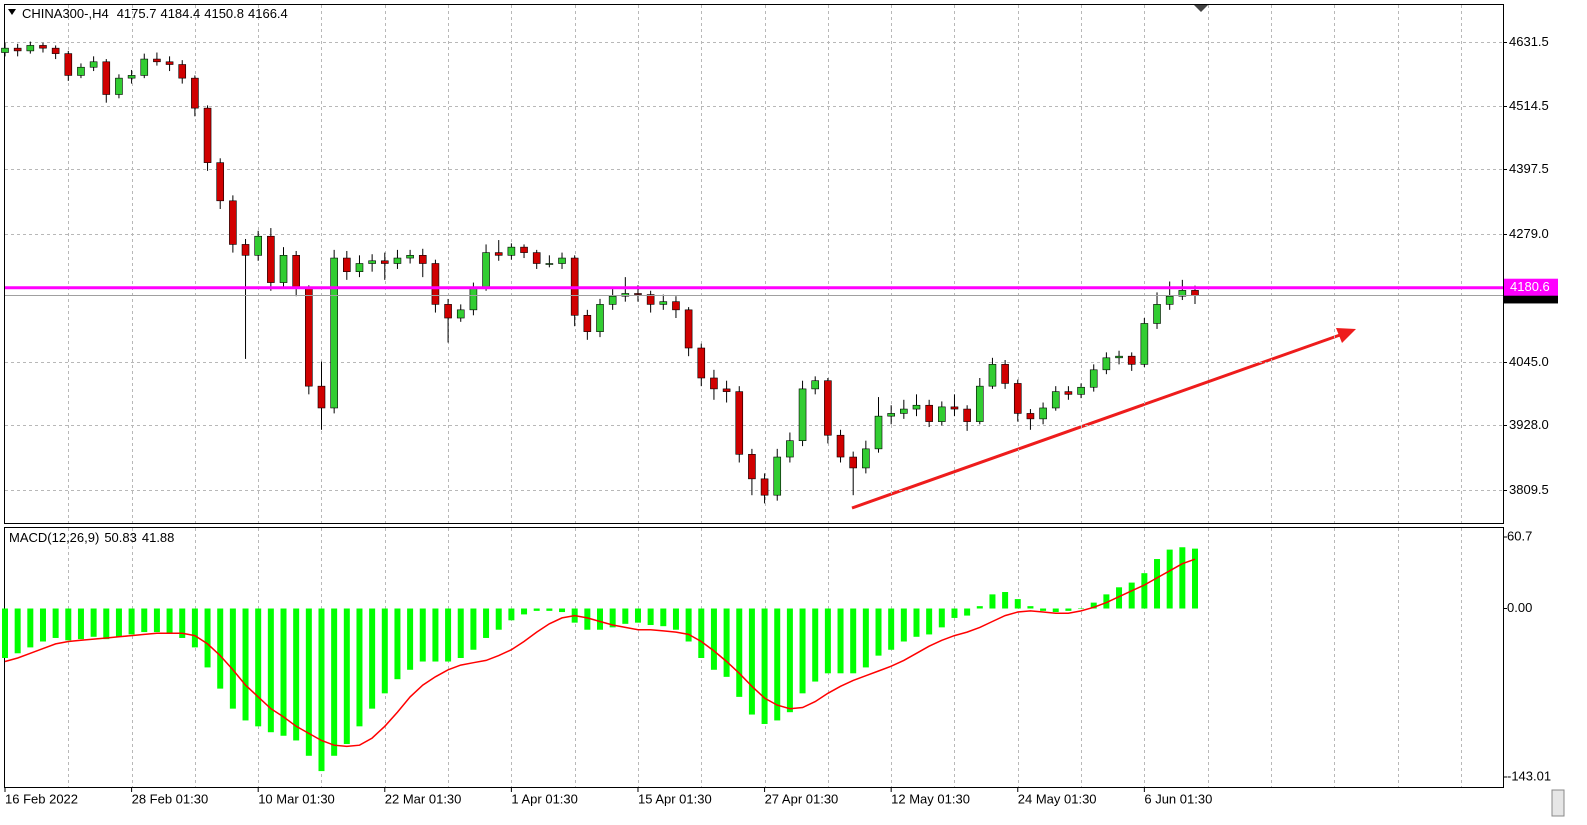 The image size is (1587, 825). What do you see at coordinates (1529, 168) in the screenshot?
I see `y-tick-label: 4397.5` at bounding box center [1529, 168].